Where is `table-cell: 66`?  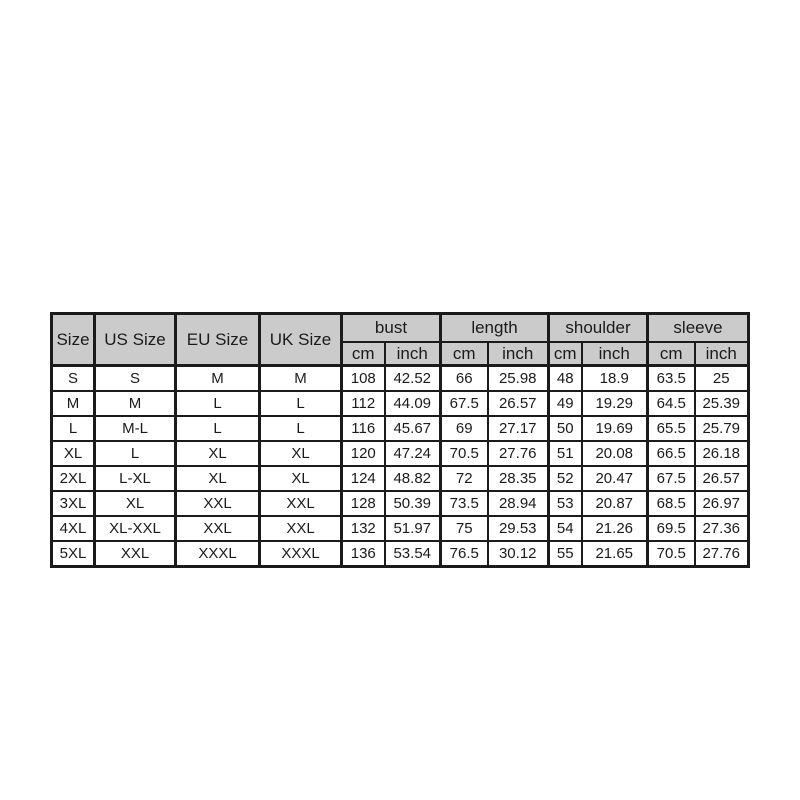
table-cell: 66 is located at coordinates (464, 378).